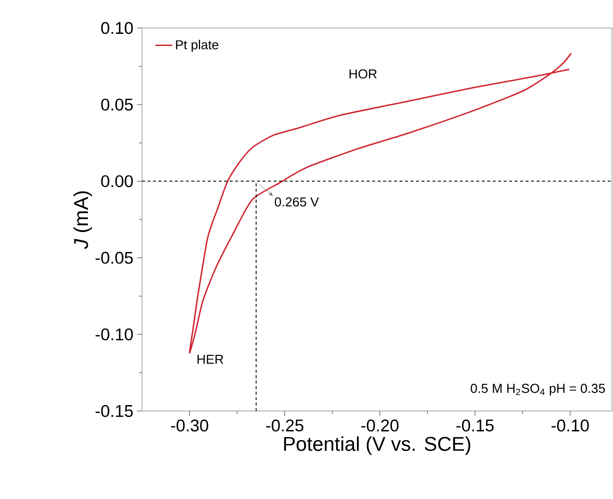 The image size is (613, 499). I want to click on y-tick-label: 0.05, so click(117, 104).